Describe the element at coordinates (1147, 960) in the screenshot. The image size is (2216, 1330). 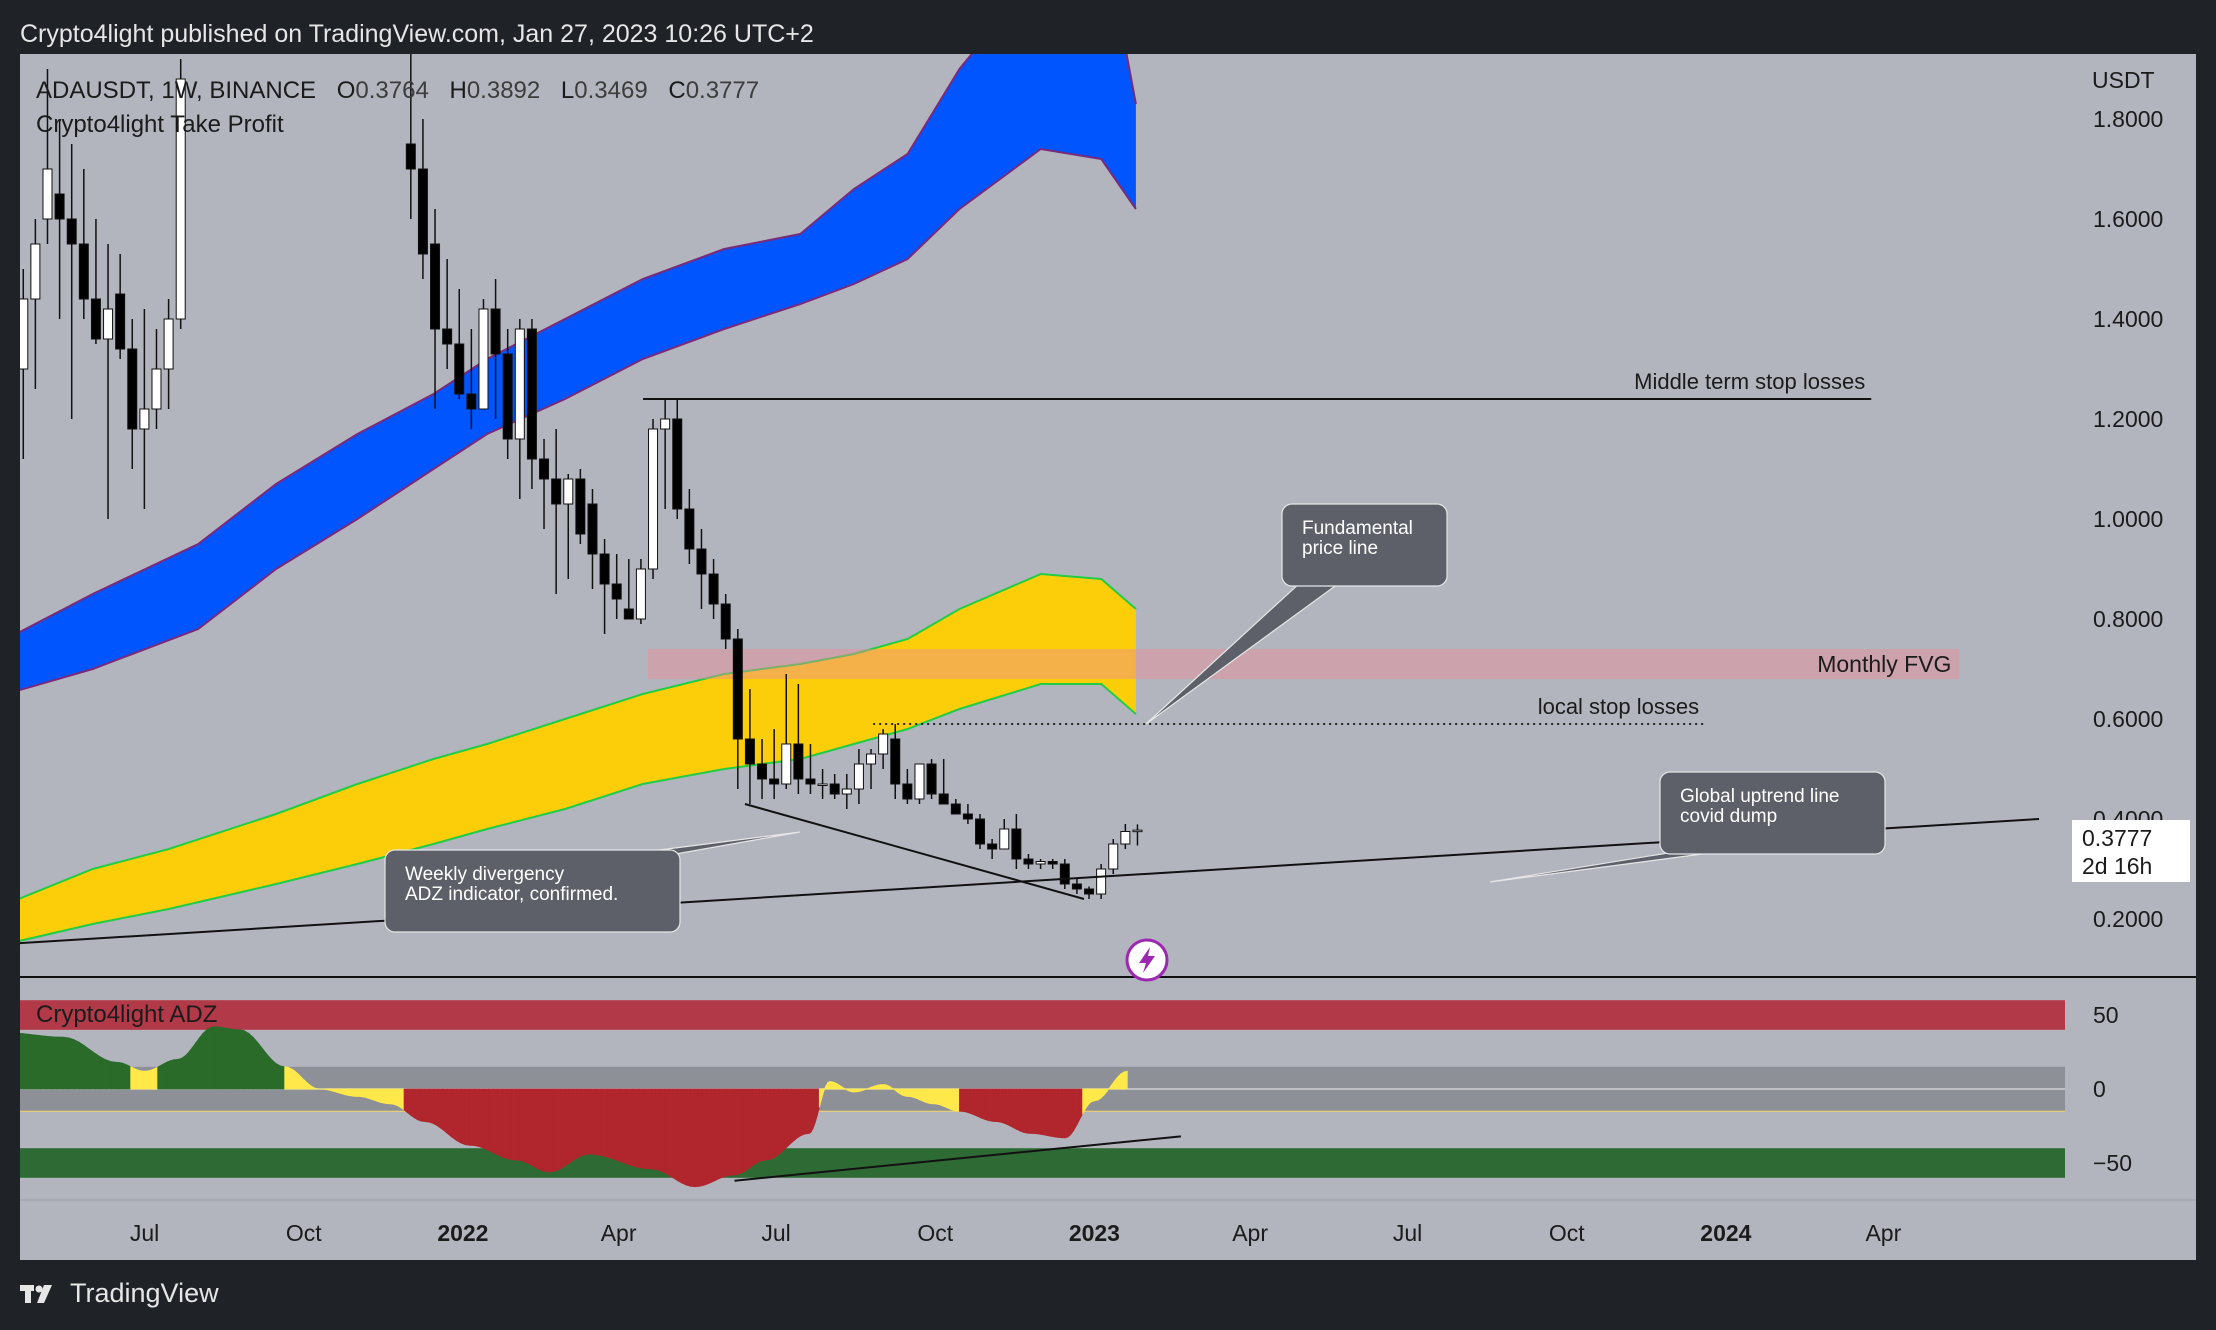
I see `event-marker` at that location.